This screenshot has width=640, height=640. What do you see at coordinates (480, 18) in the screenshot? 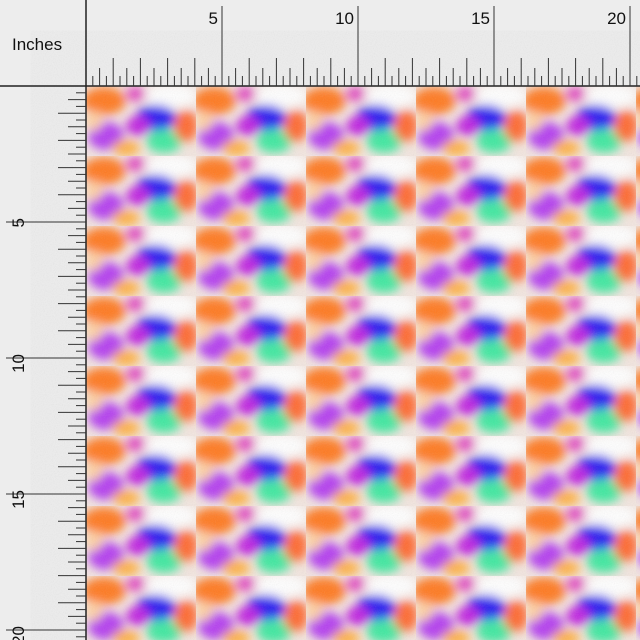
I see `top-ruler-label: 15` at bounding box center [480, 18].